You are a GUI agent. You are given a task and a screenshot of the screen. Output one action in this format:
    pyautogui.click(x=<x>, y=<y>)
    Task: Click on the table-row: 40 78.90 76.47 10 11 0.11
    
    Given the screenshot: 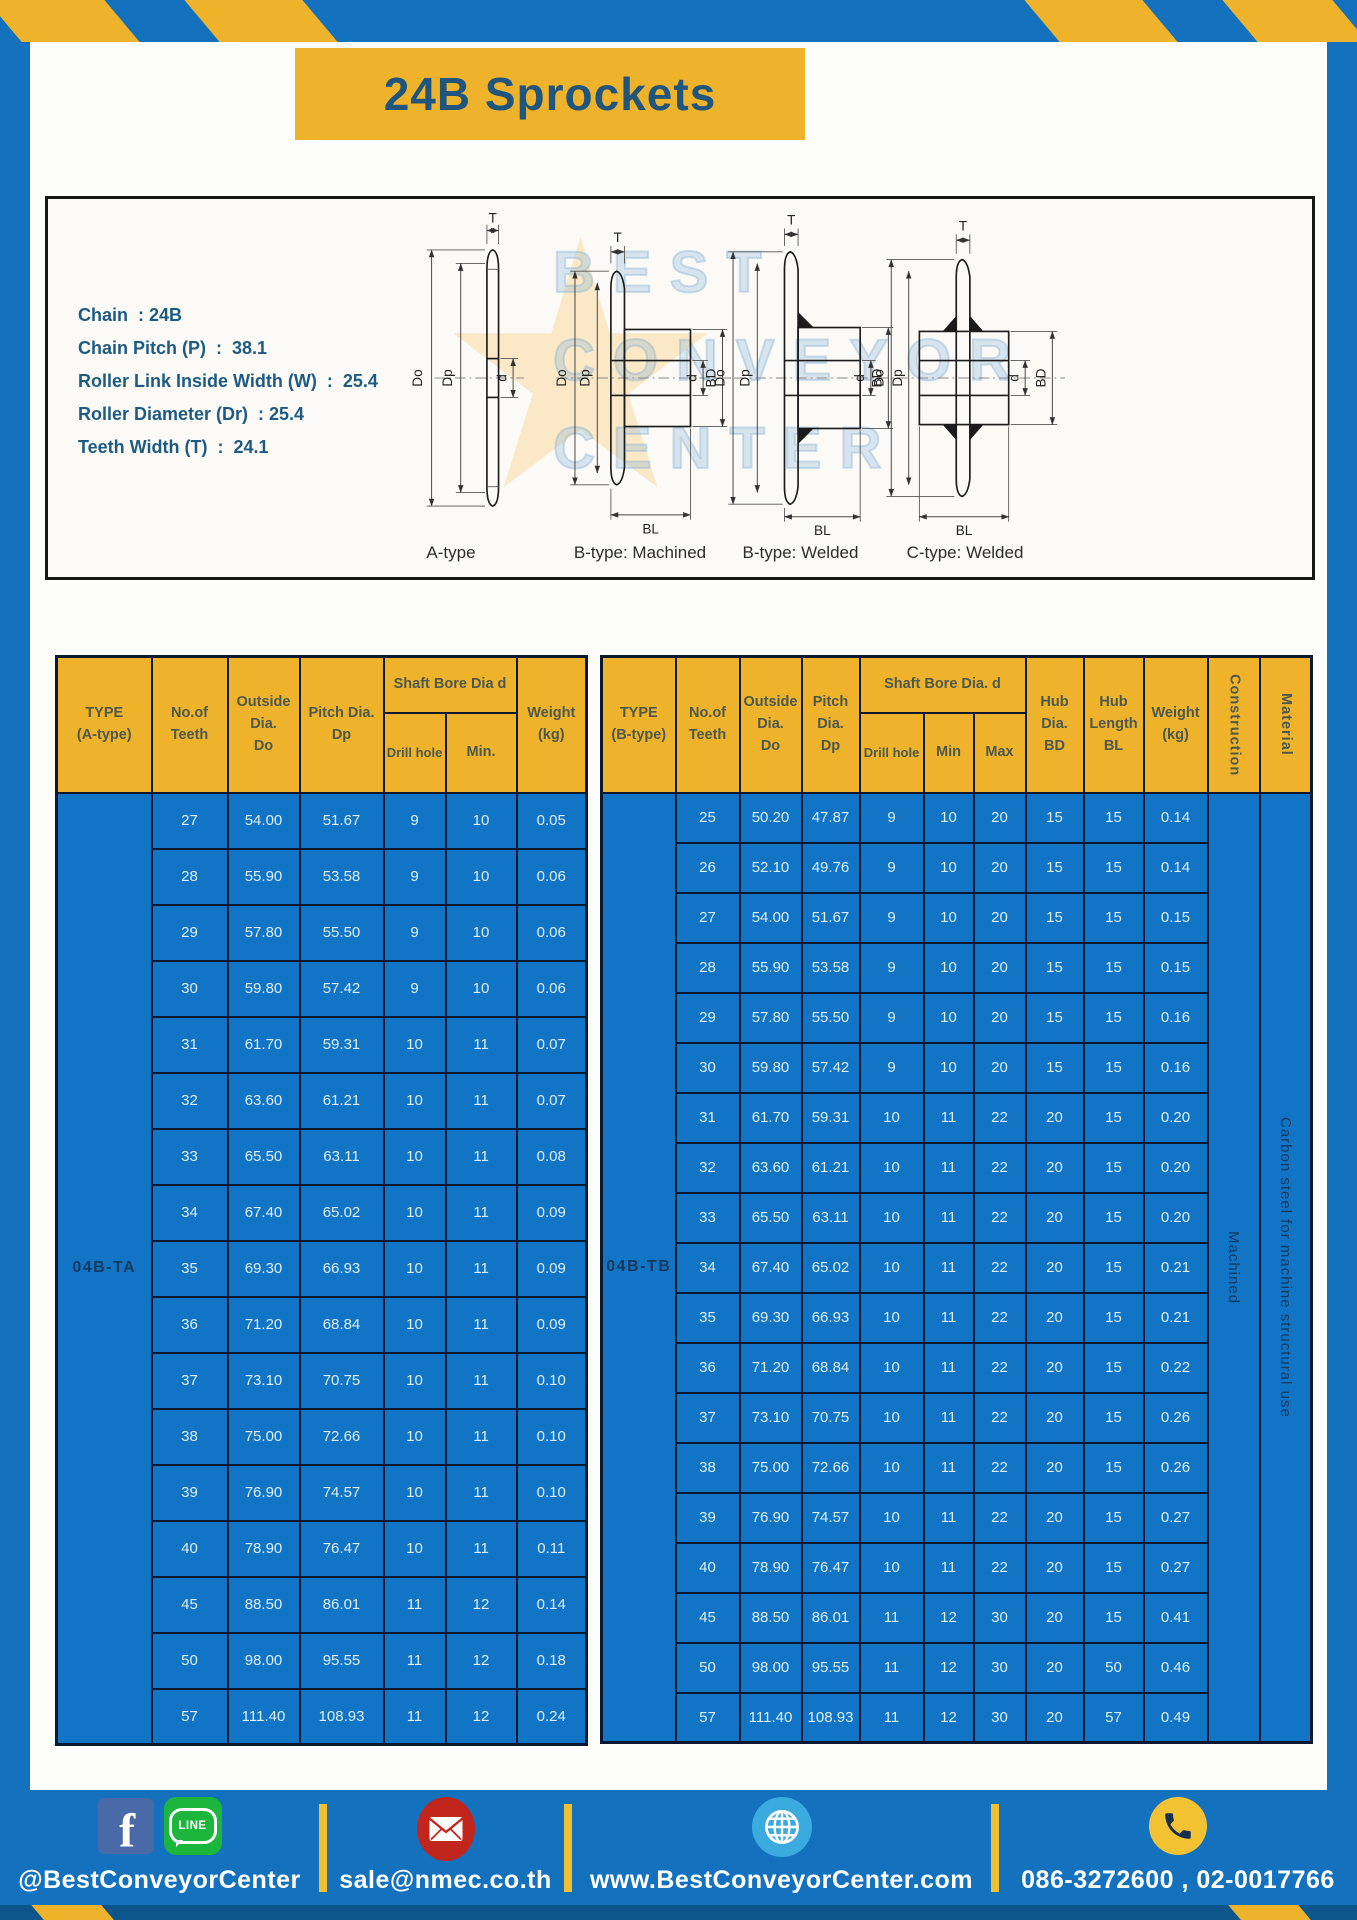 What is the action you would take?
    pyautogui.click(x=322, y=1548)
    